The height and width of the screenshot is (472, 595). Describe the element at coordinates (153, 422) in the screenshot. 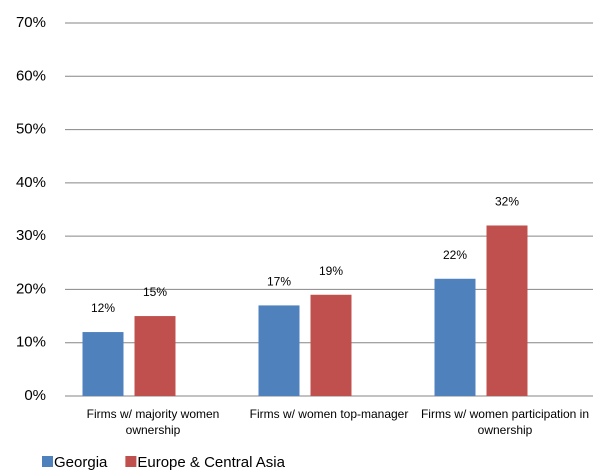

I see `x-tick-label: Firms w/ majority women ownership` at that location.